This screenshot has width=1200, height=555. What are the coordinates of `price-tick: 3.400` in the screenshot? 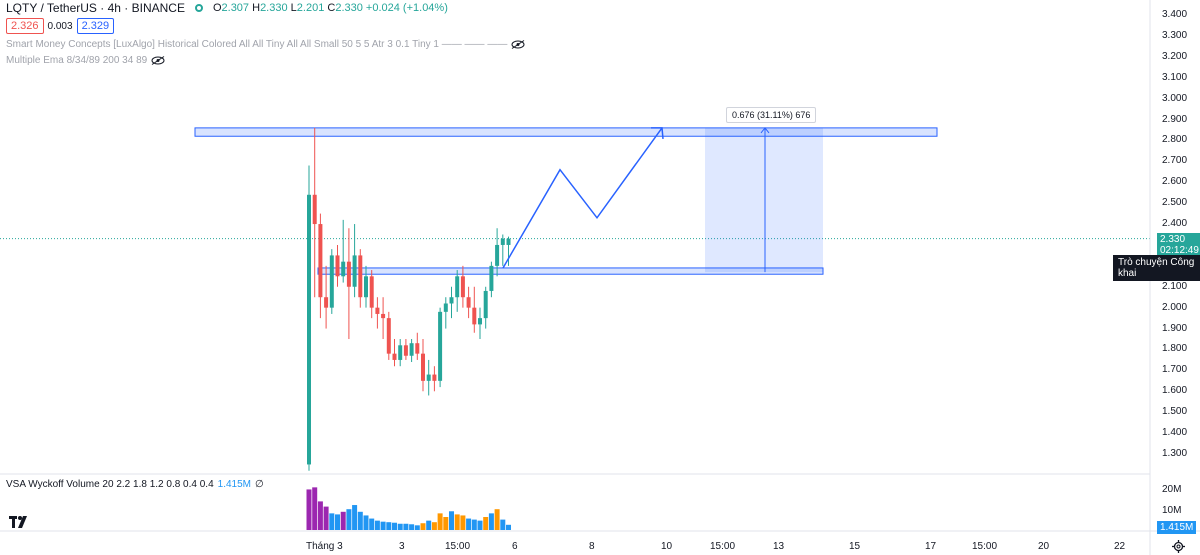 It's located at (1175, 14).